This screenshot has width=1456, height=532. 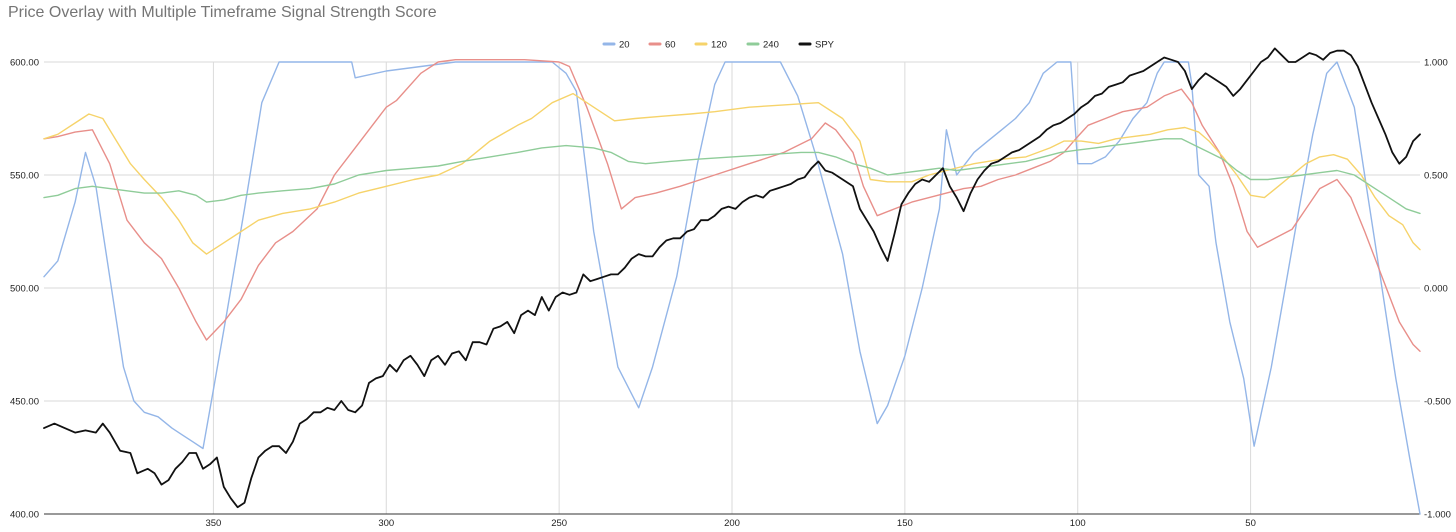 What do you see at coordinates (1436, 176) in the screenshot?
I see `y-right-tick-label: 0.500` at bounding box center [1436, 176].